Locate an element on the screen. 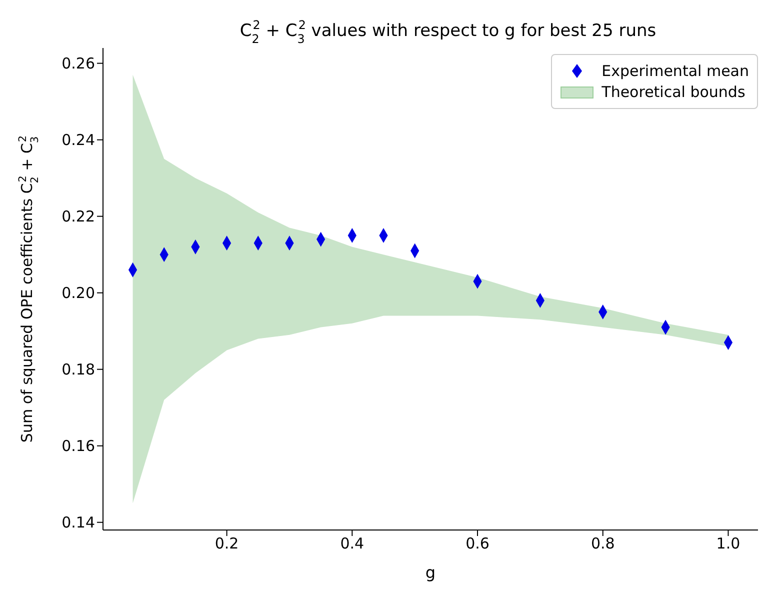  y-tick-label: 0.26 is located at coordinates (78, 63).